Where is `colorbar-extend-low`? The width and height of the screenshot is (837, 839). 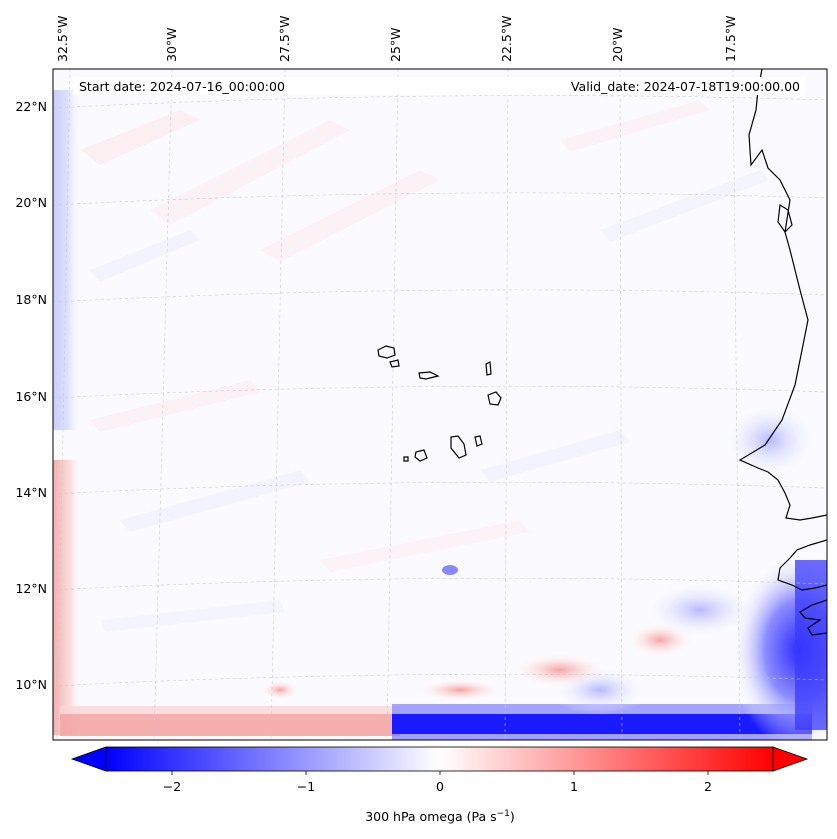 colorbar-extend-low is located at coordinates (88, 759).